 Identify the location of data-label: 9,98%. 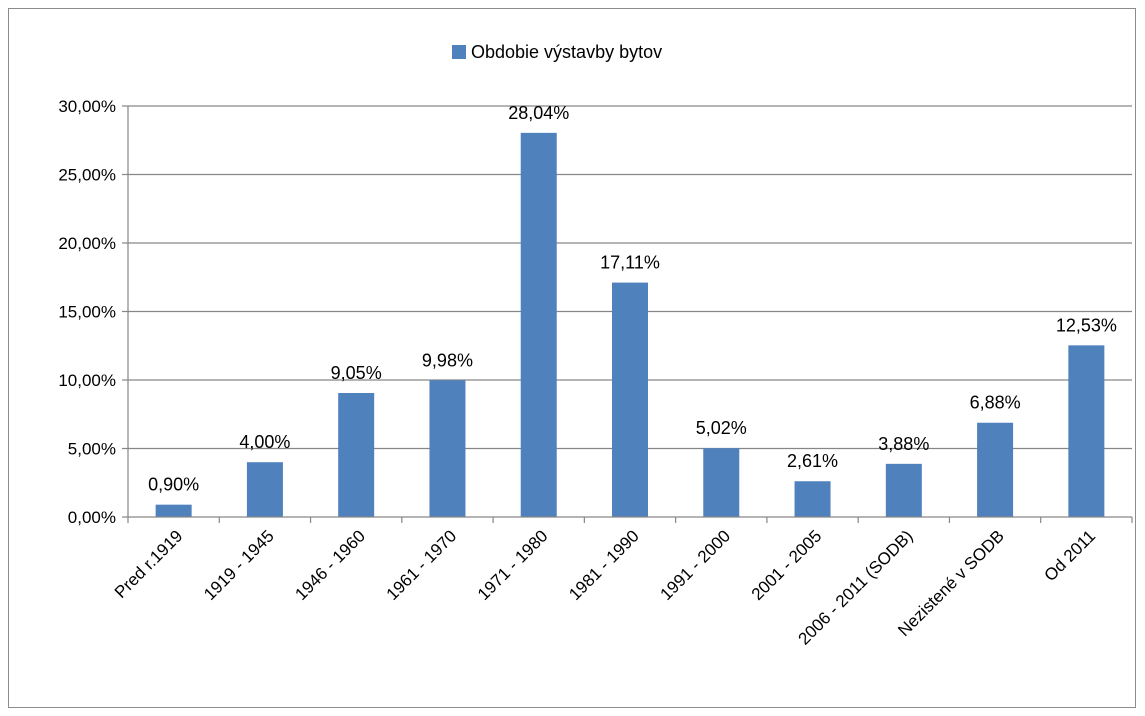
(447, 360).